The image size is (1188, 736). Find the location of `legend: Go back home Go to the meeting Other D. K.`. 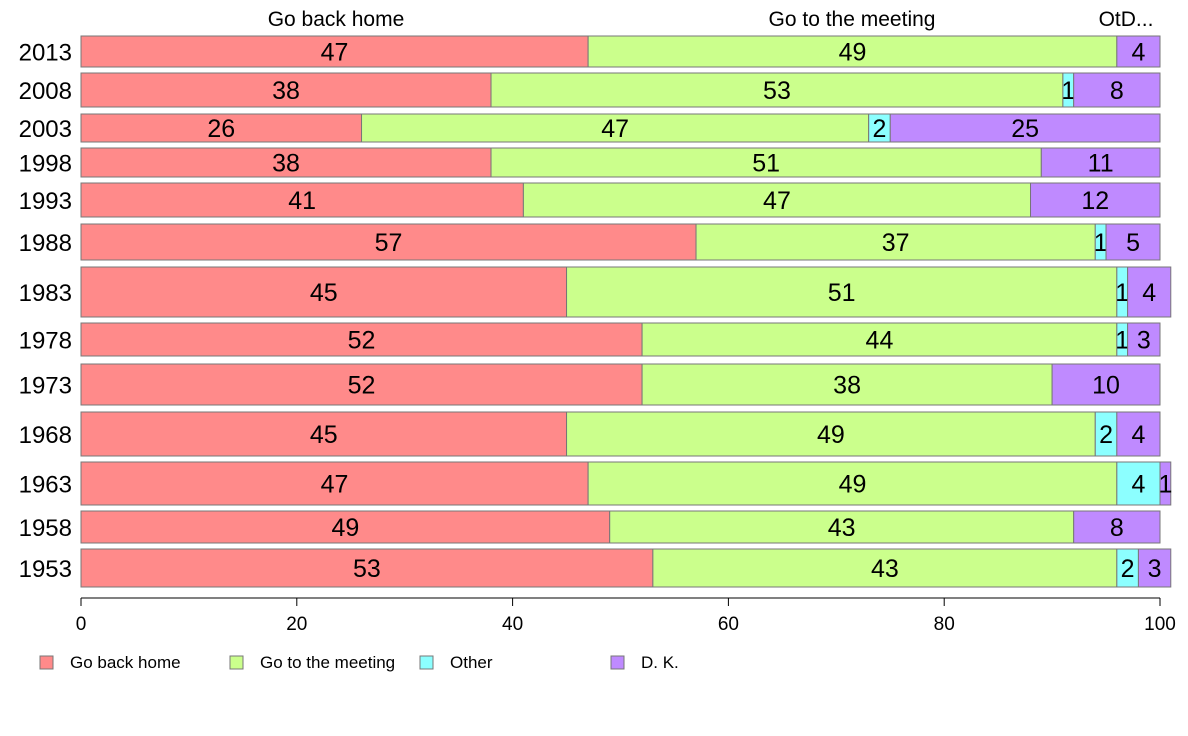

legend: Go back home Go to the meeting Other D. K. is located at coordinates (359, 662).